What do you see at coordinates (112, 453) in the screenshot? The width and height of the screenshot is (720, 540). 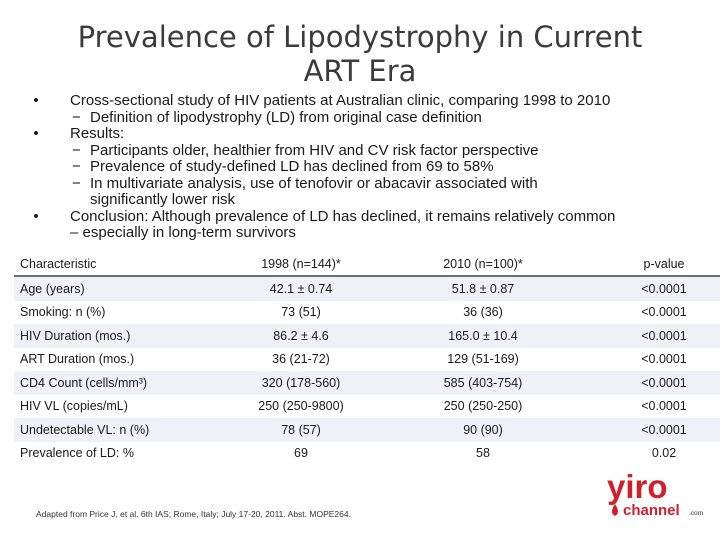 I see `table-cell: Prevalence of LD: %` at bounding box center [112, 453].